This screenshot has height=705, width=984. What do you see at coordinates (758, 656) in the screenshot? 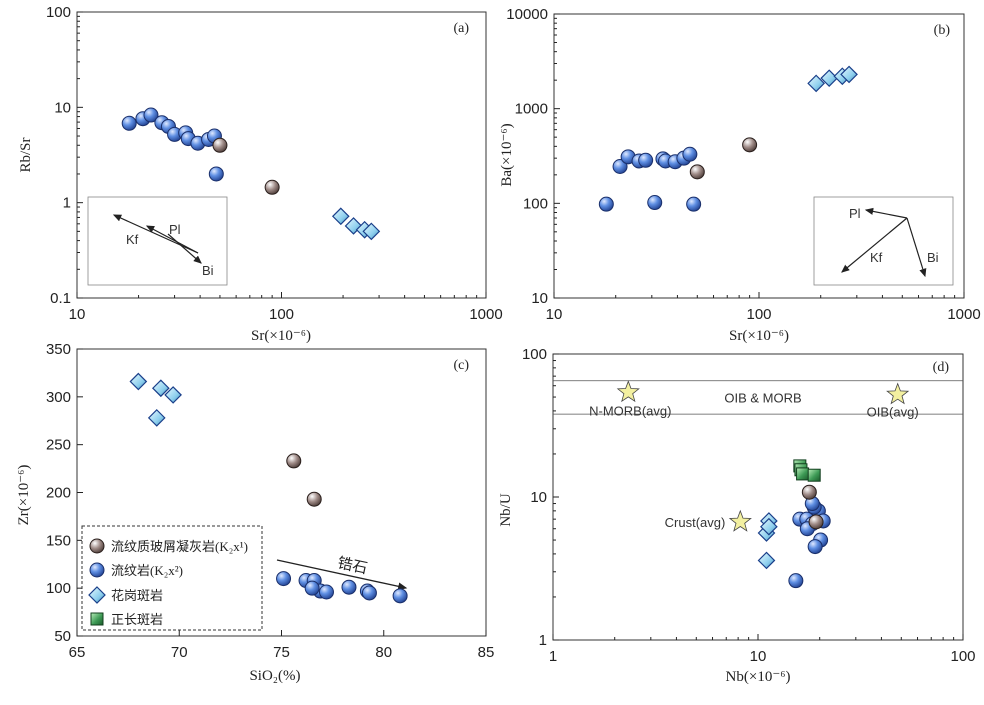
I see `panel-d-xtick-label: 10` at bounding box center [758, 656].